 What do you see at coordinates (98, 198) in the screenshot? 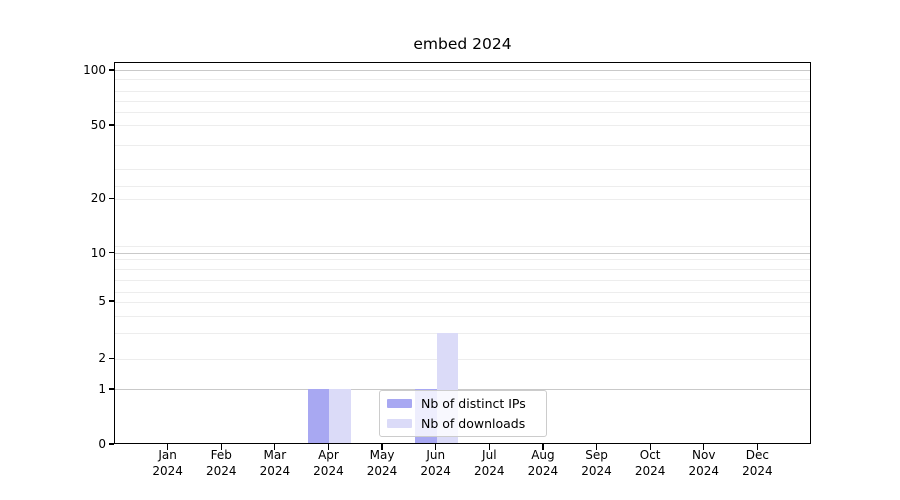
I see `y-tick-label: 20` at bounding box center [98, 198].